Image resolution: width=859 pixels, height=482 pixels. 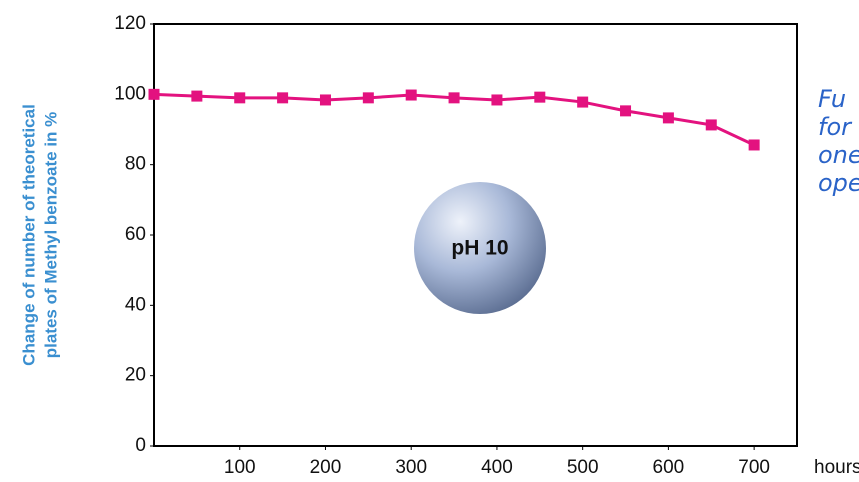 What do you see at coordinates (838, 183) in the screenshot?
I see `annotation-line: ope` at bounding box center [838, 183].